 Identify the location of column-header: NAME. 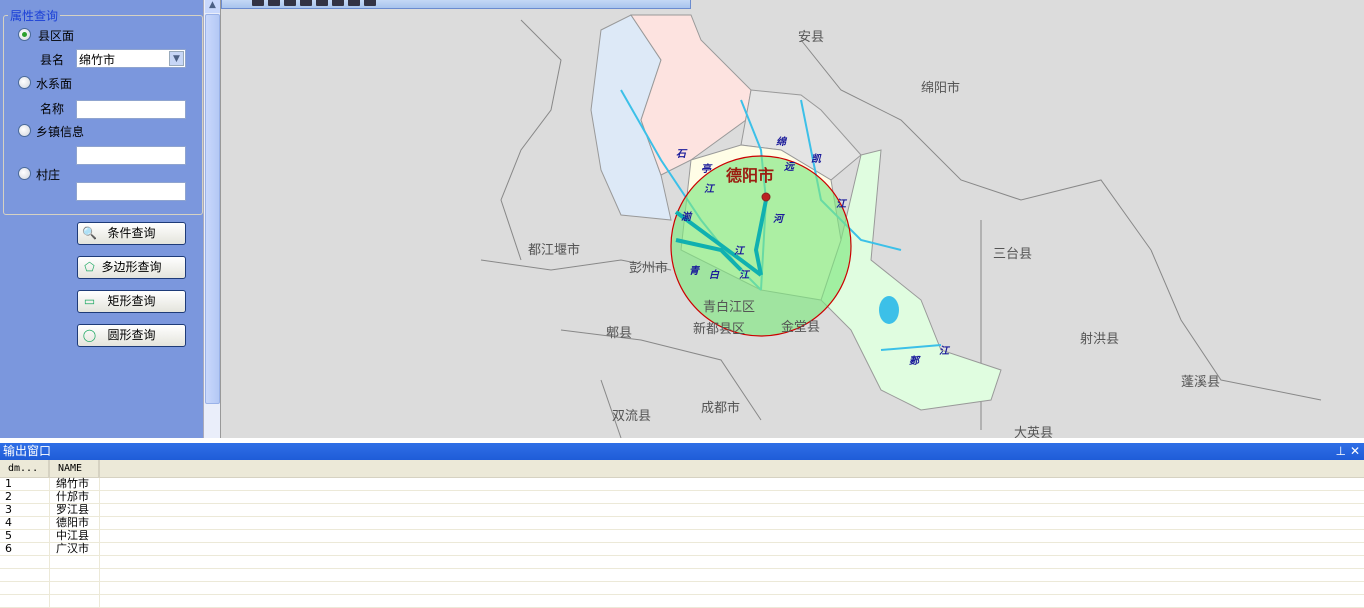
(75, 468).